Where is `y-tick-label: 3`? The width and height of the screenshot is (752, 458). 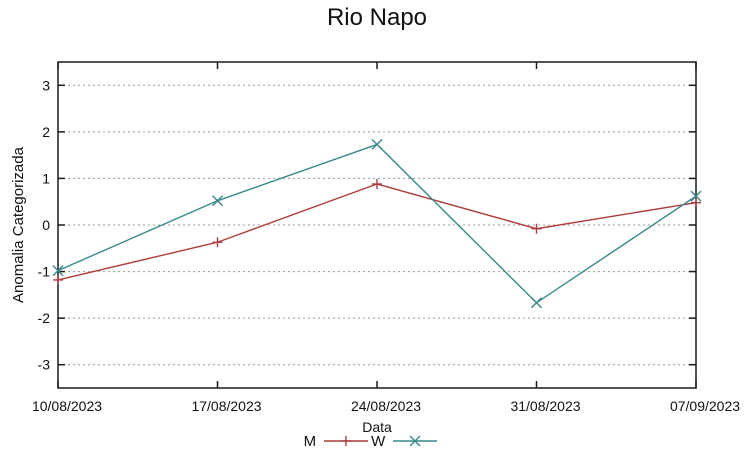 y-tick-label: 3 is located at coordinates (46, 85).